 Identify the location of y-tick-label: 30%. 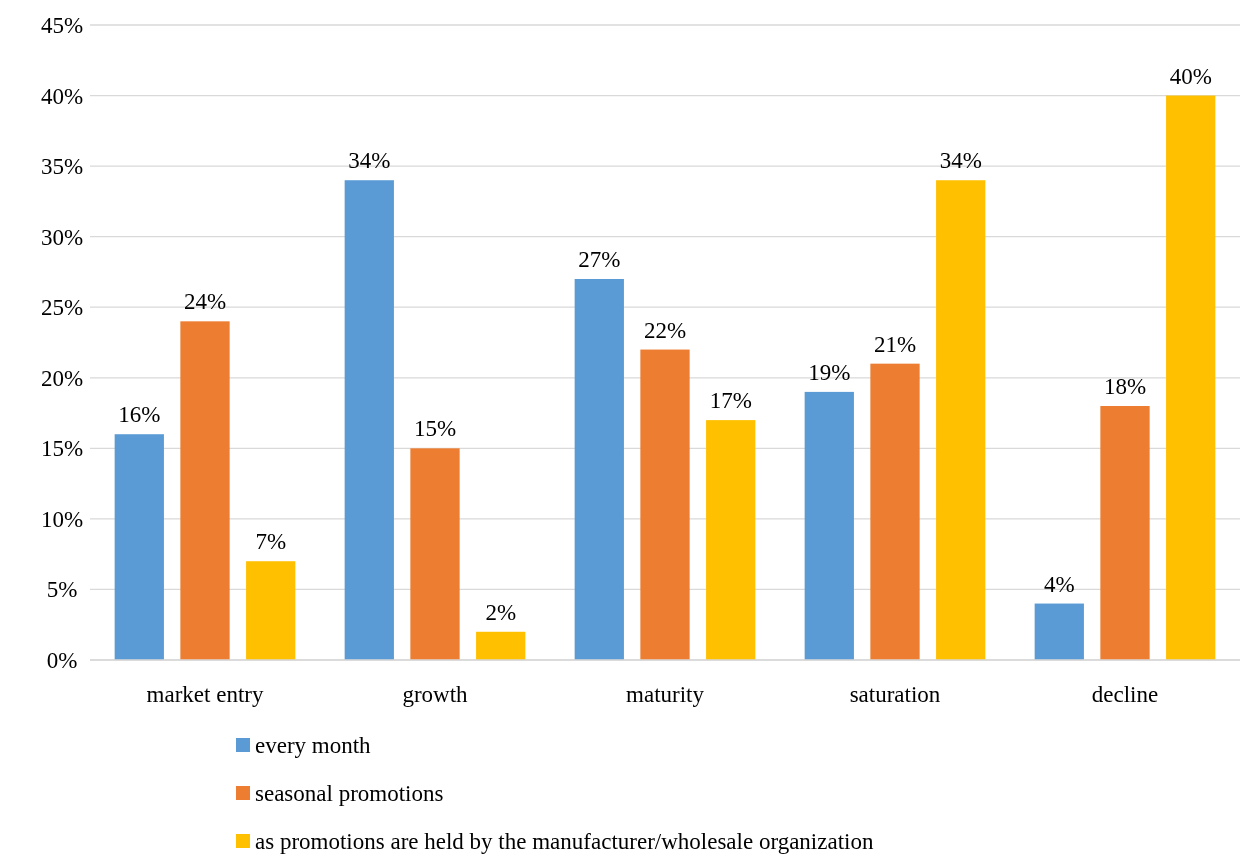
(62, 237).